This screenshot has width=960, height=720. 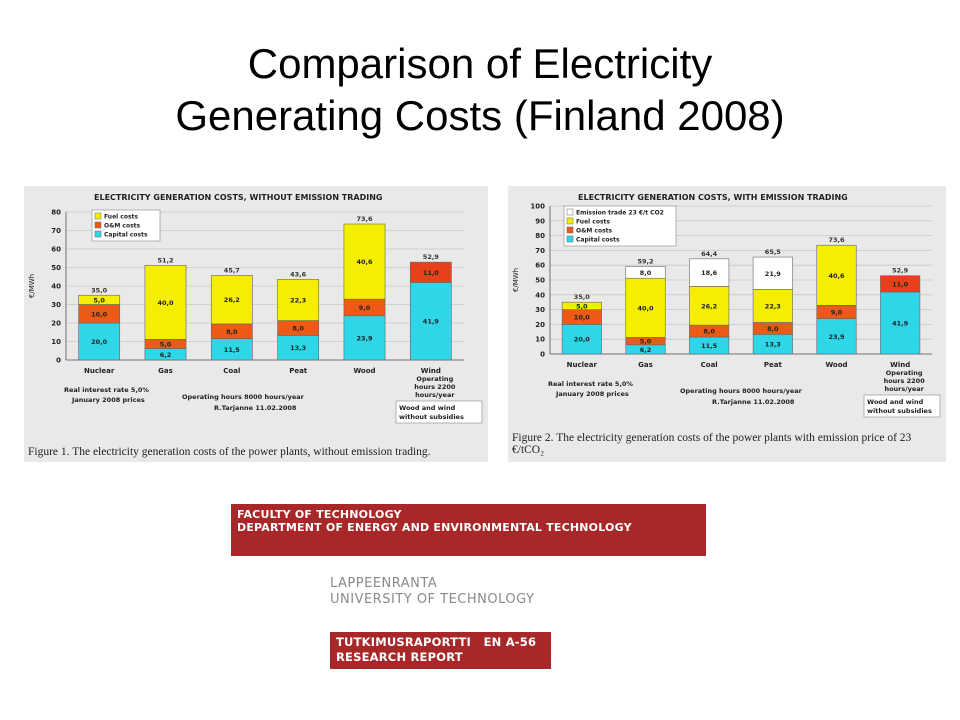 I want to click on data-label: 22,3, so click(x=773, y=306).